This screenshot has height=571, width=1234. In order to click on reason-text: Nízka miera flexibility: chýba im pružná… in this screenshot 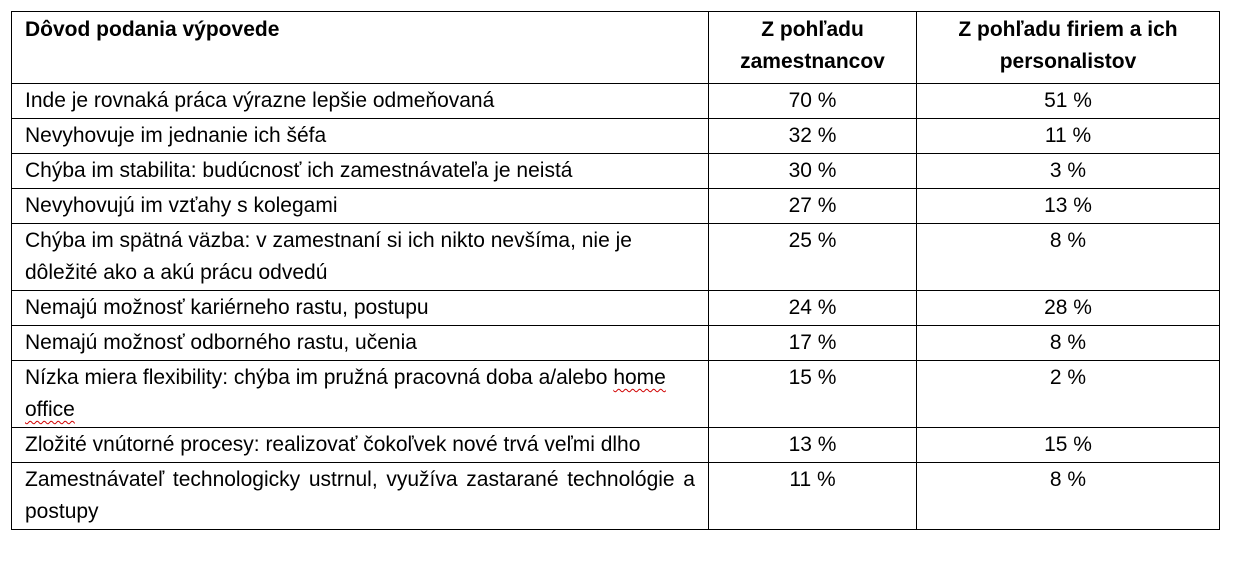, I will do `click(316, 377)`.